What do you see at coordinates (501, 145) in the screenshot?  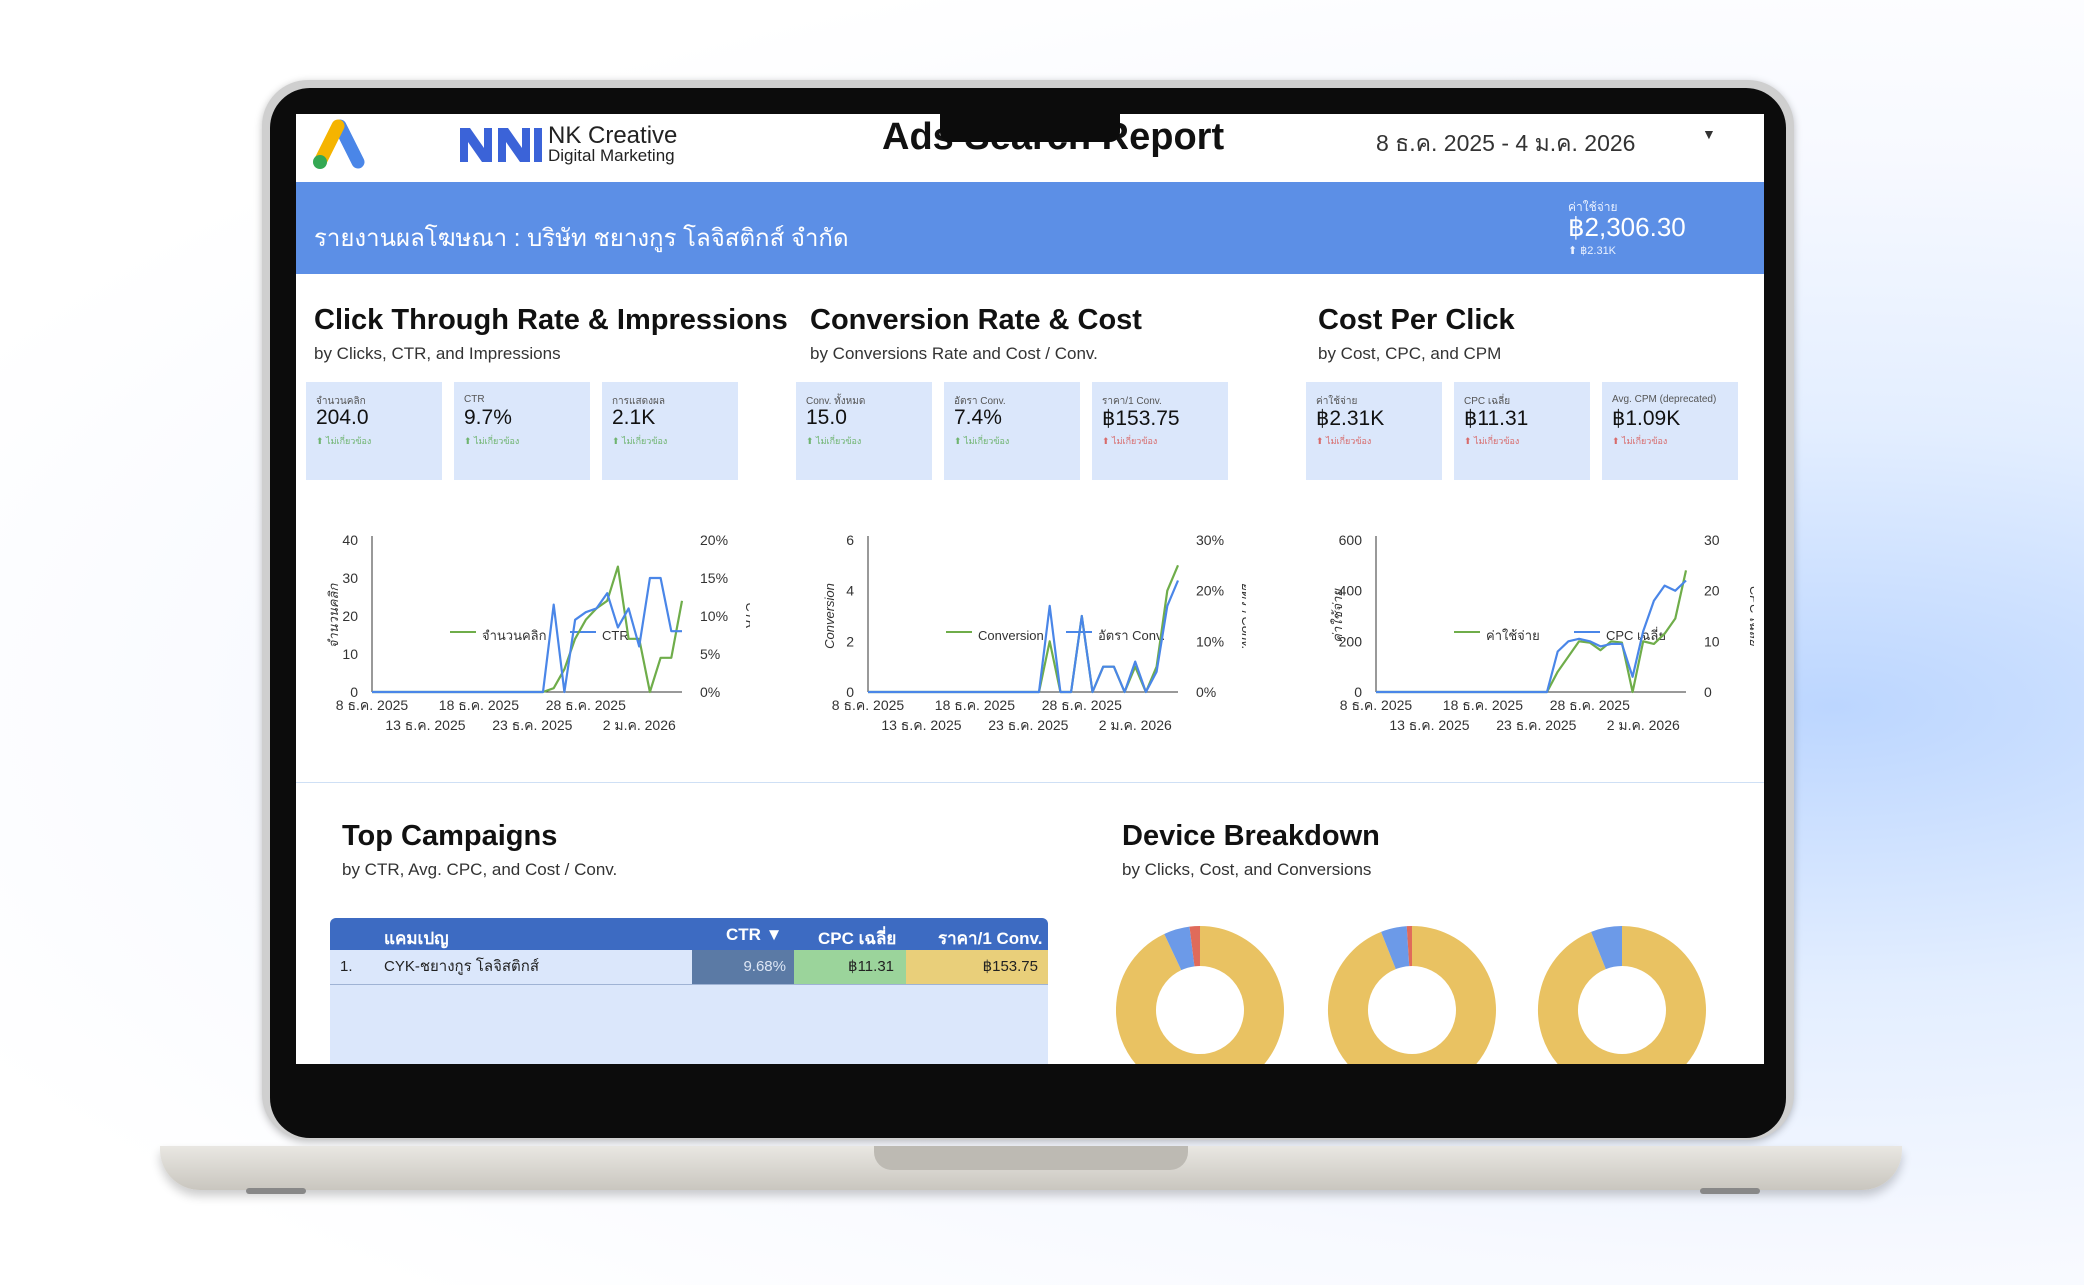 I see `nk-creative-logo-icon` at bounding box center [501, 145].